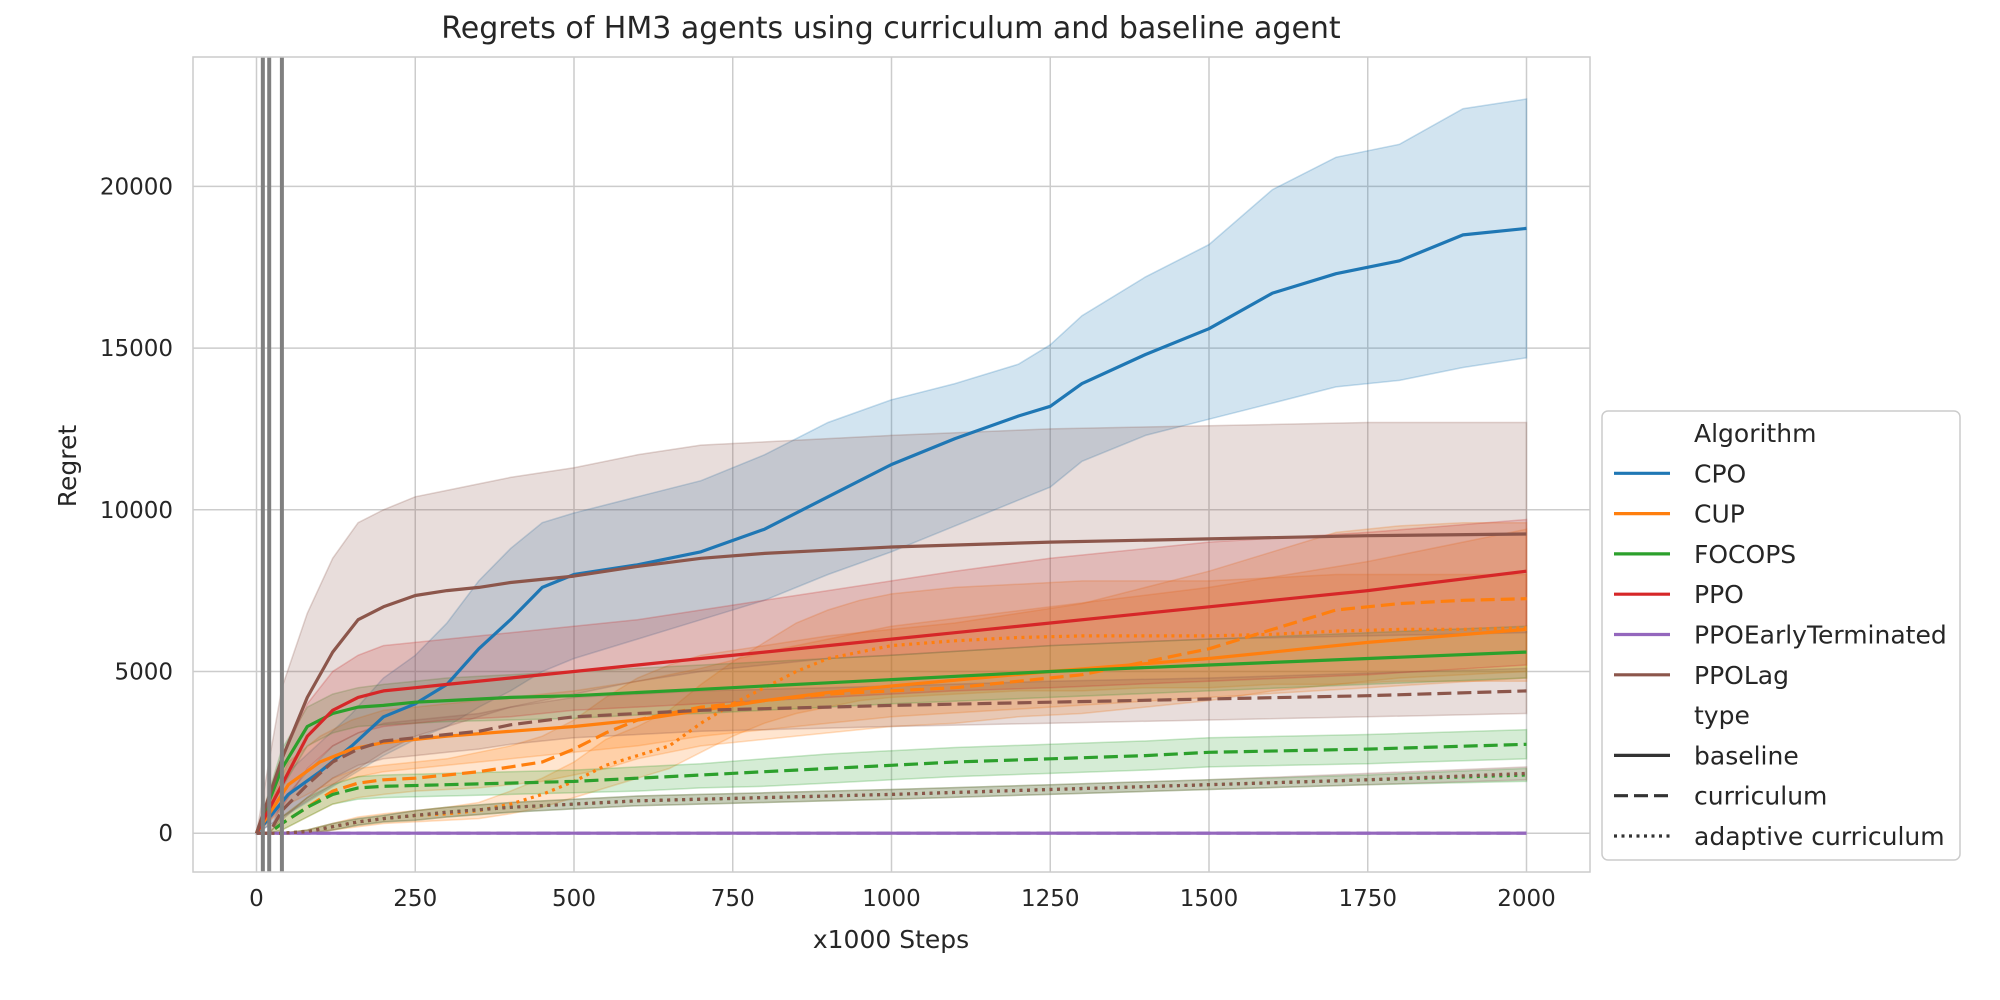  I want to click on x-tick-label: 1500, so click(1209, 899).